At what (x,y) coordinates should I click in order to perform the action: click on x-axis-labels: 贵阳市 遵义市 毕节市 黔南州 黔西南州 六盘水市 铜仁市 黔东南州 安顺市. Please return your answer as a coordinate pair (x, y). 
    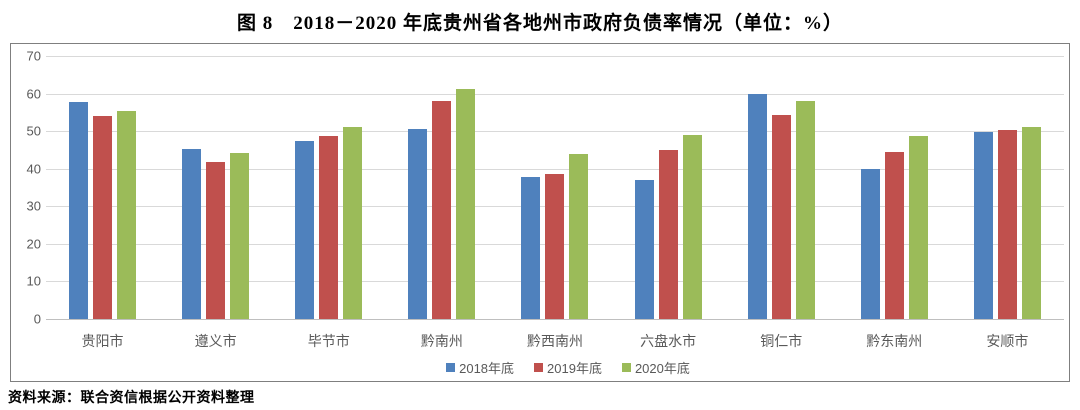
    Looking at the image, I should click on (555, 341).